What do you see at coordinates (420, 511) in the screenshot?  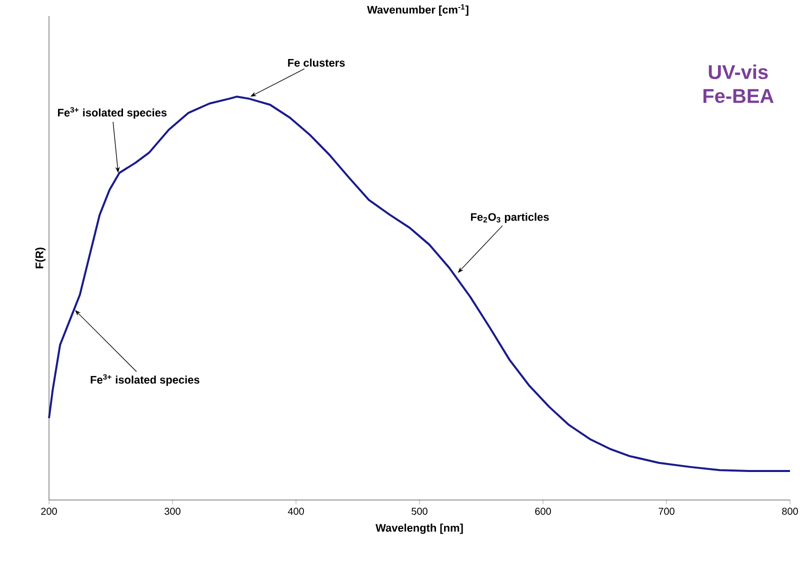 I see `x-tick-label: 500` at bounding box center [420, 511].